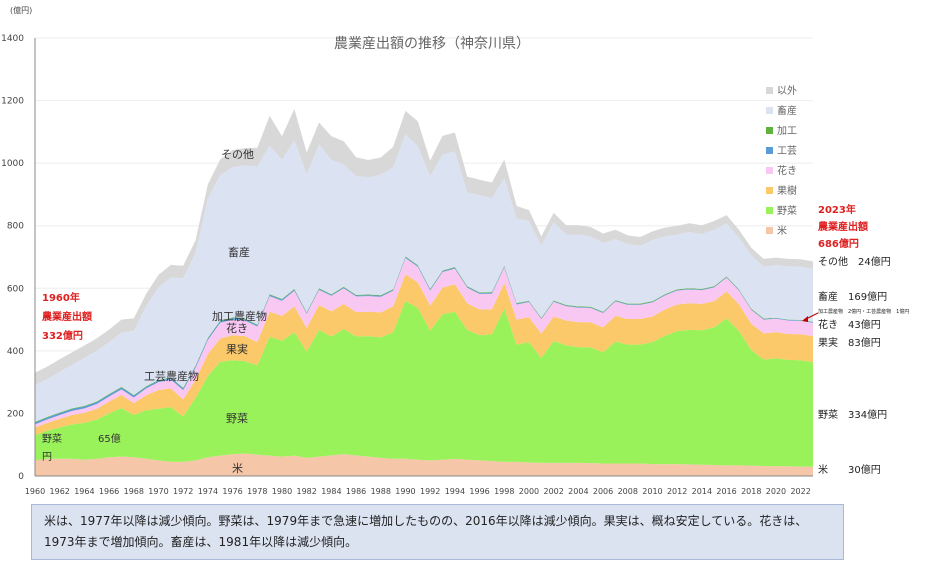 This screenshot has width=937, height=569. What do you see at coordinates (529, 491) in the screenshot?
I see `x-tick-label: 2000` at bounding box center [529, 491].